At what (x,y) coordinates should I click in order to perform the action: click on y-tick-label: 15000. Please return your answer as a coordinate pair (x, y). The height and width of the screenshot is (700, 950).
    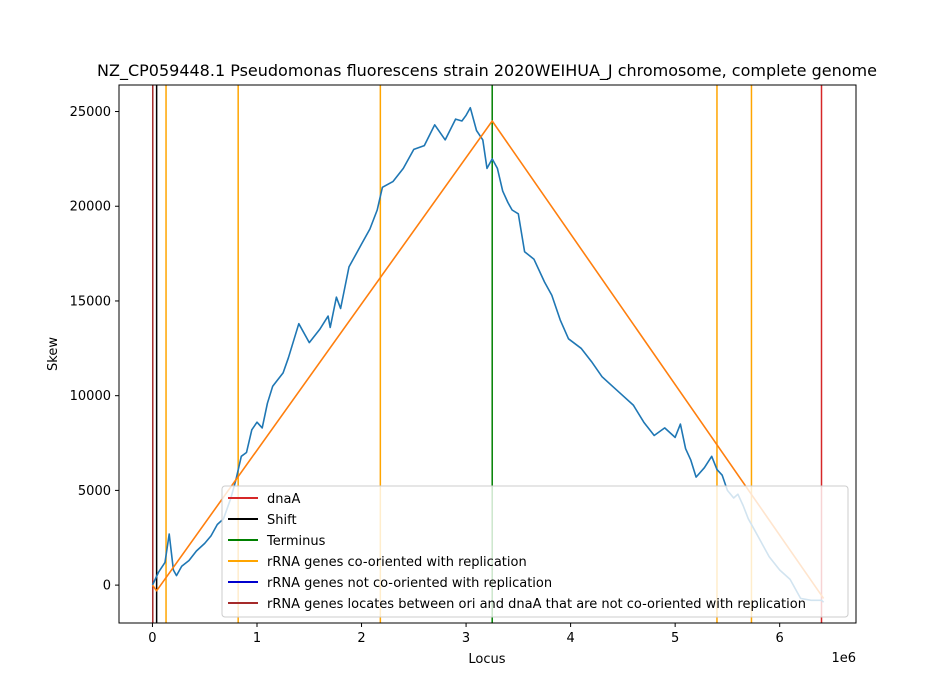
    Looking at the image, I should click on (90, 301).